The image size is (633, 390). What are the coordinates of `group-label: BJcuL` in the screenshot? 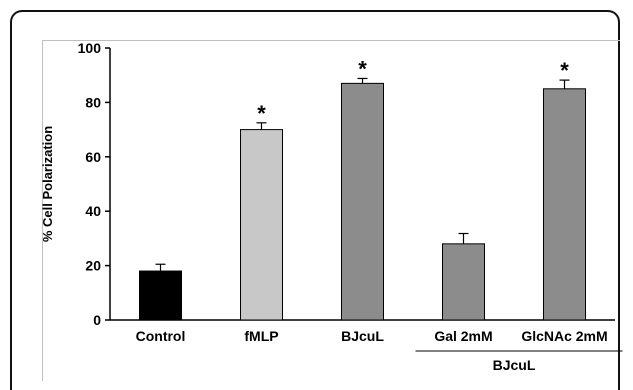 It's located at (514, 365).